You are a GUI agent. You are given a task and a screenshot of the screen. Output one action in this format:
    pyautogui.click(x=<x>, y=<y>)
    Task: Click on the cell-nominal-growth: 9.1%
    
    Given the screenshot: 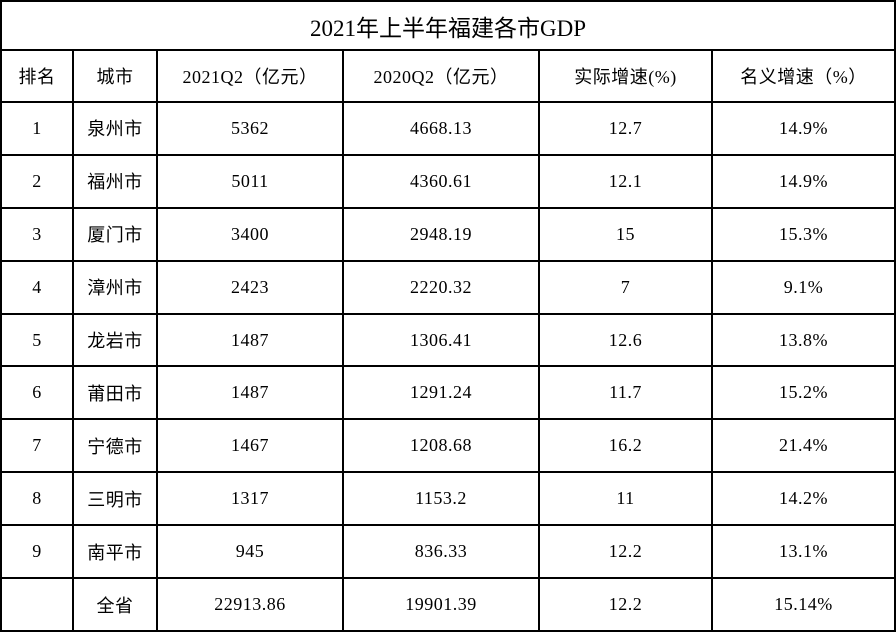 What is the action you would take?
    pyautogui.click(x=803, y=287)
    